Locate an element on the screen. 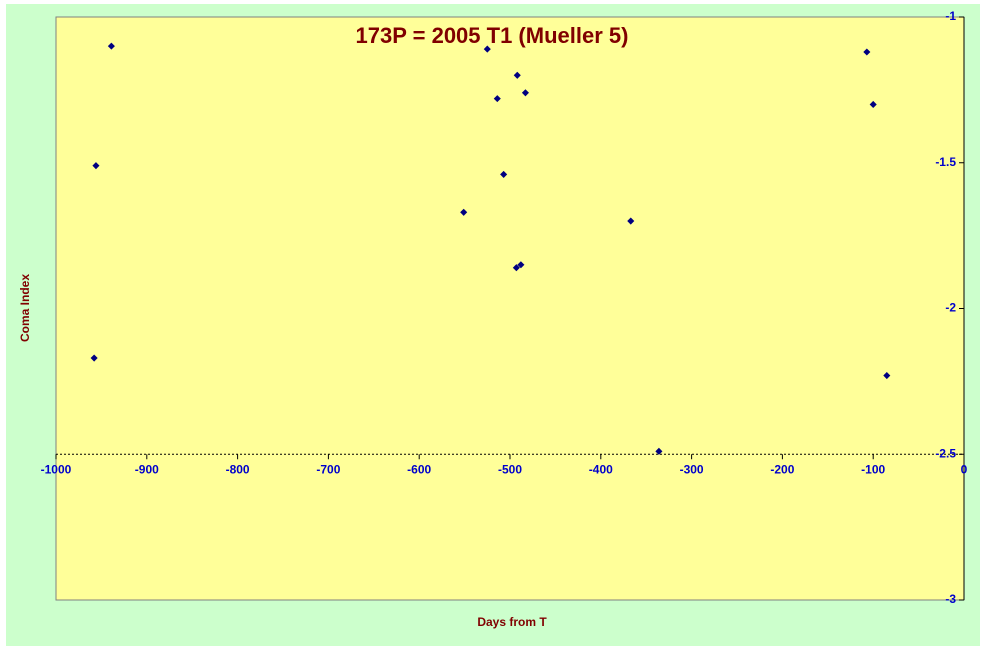  y-tick-label: -2 is located at coordinates (950, 308).